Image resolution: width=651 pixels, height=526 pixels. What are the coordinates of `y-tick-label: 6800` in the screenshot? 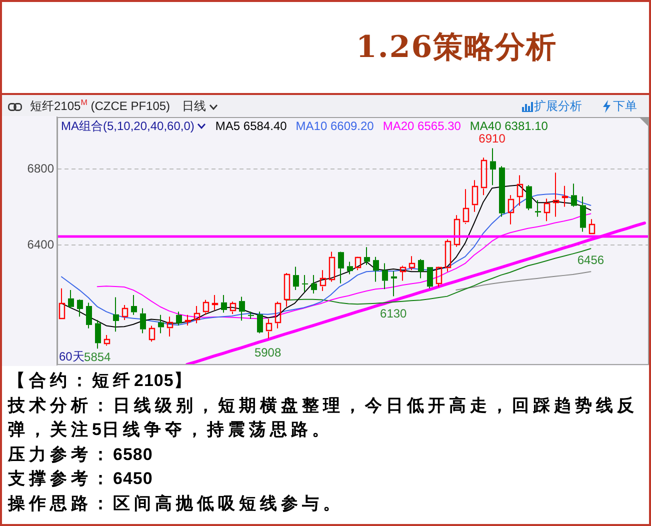 It's located at (40, 168).